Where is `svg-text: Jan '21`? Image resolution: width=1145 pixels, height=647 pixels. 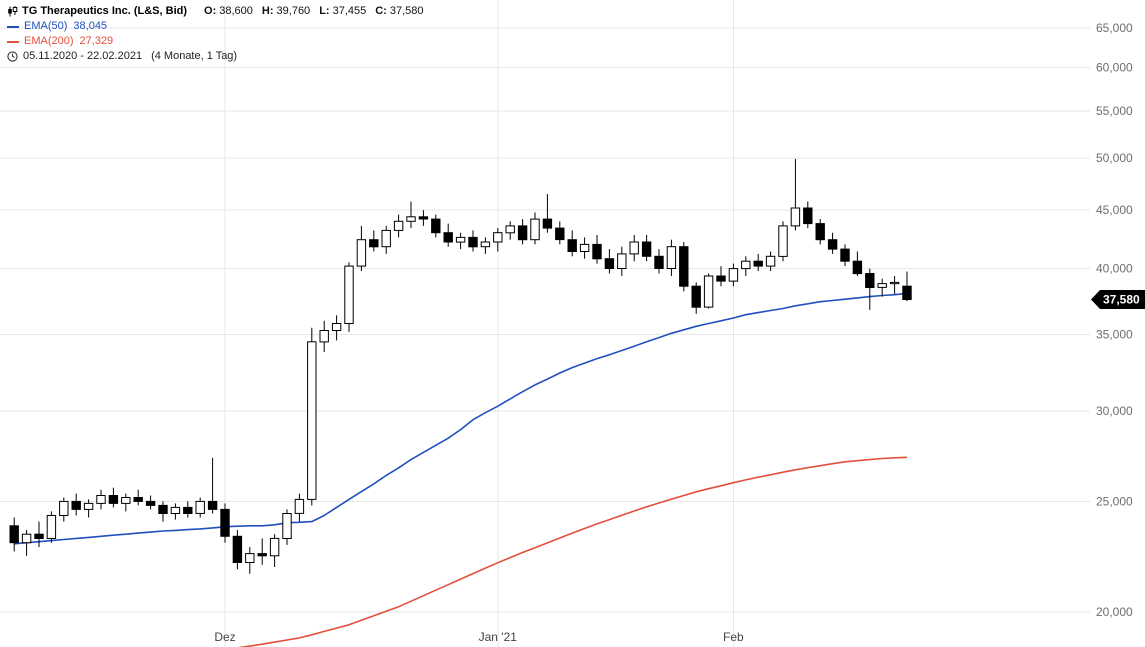 svg-text: Jan '21 is located at coordinates (498, 637).